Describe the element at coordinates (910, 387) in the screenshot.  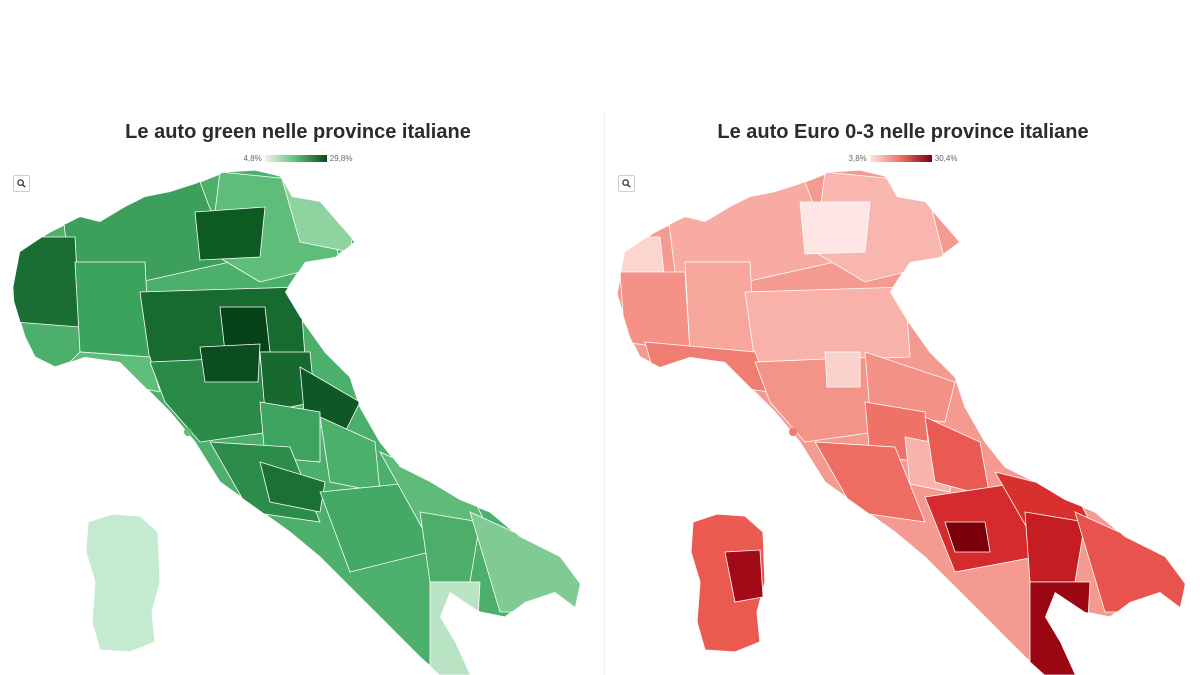
I see `region-marche` at that location.